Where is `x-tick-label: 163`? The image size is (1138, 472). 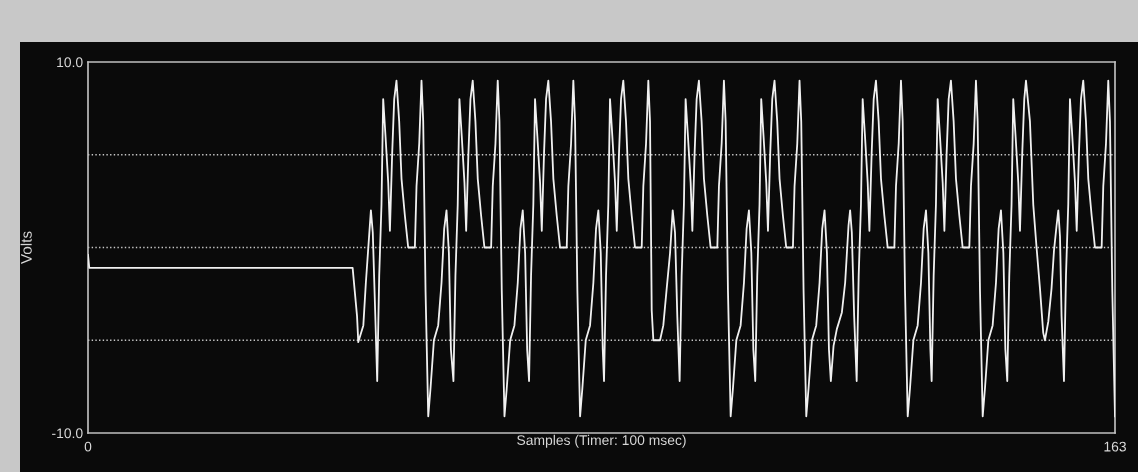
x-tick-label: 163 is located at coordinates (1115, 446).